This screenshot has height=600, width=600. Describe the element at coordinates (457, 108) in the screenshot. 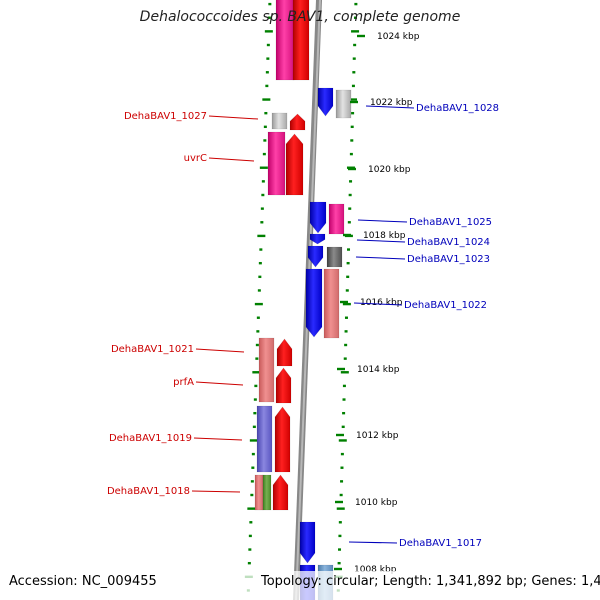

I see `right-gene-label: DehaBAV1_1028` at that location.